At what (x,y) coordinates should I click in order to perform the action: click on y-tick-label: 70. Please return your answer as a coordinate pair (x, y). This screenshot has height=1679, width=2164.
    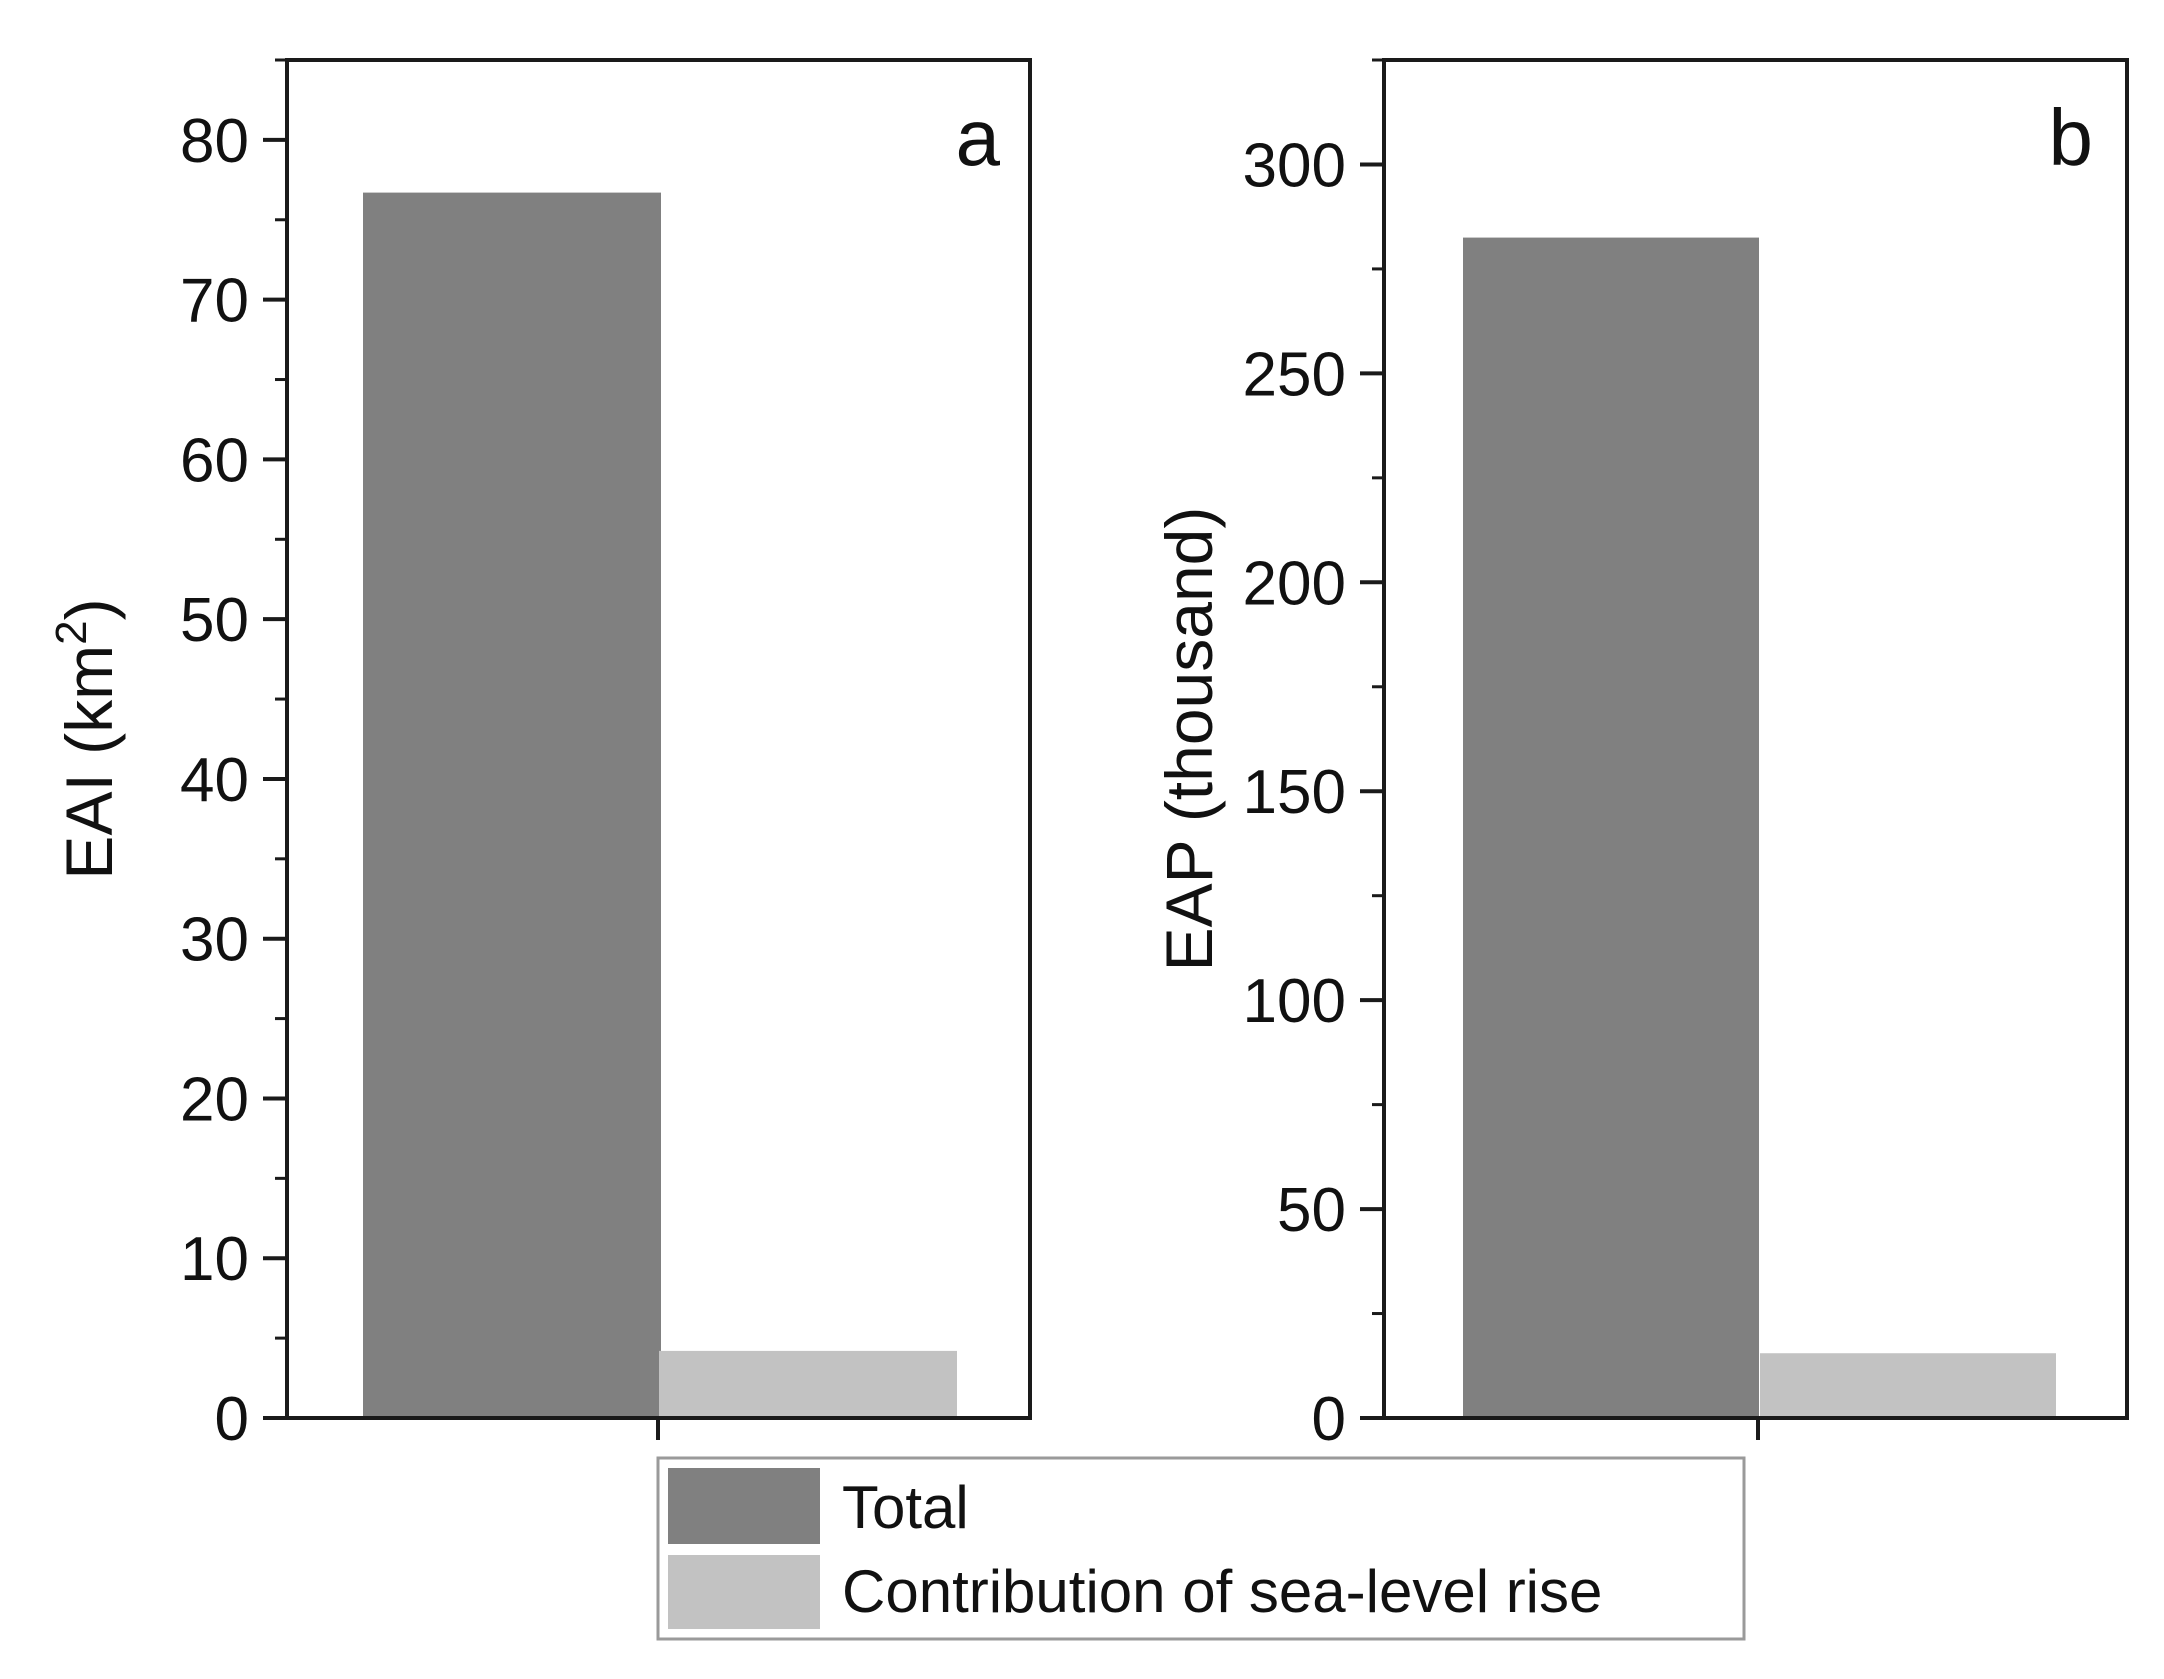
    Looking at the image, I should click on (214, 301).